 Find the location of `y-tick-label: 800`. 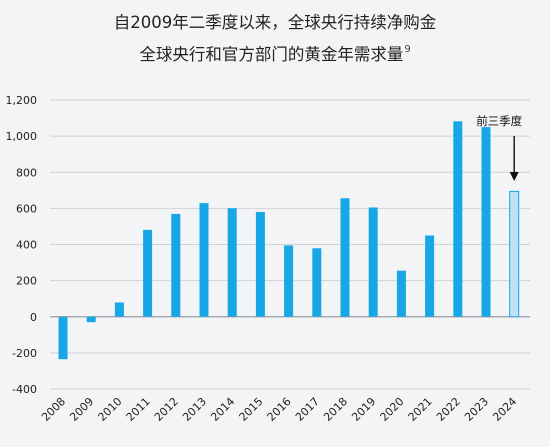

y-tick-label: 800 is located at coordinates (26, 172).